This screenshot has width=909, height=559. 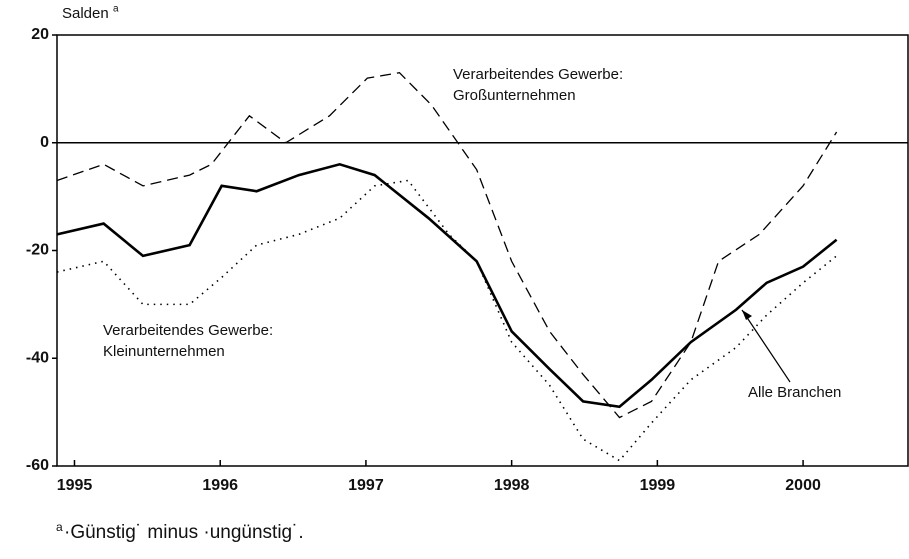 I want to click on y-tick-label: 0, so click(x=44, y=142).